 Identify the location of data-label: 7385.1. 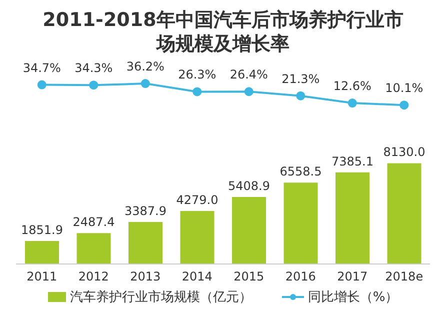
(353, 161).